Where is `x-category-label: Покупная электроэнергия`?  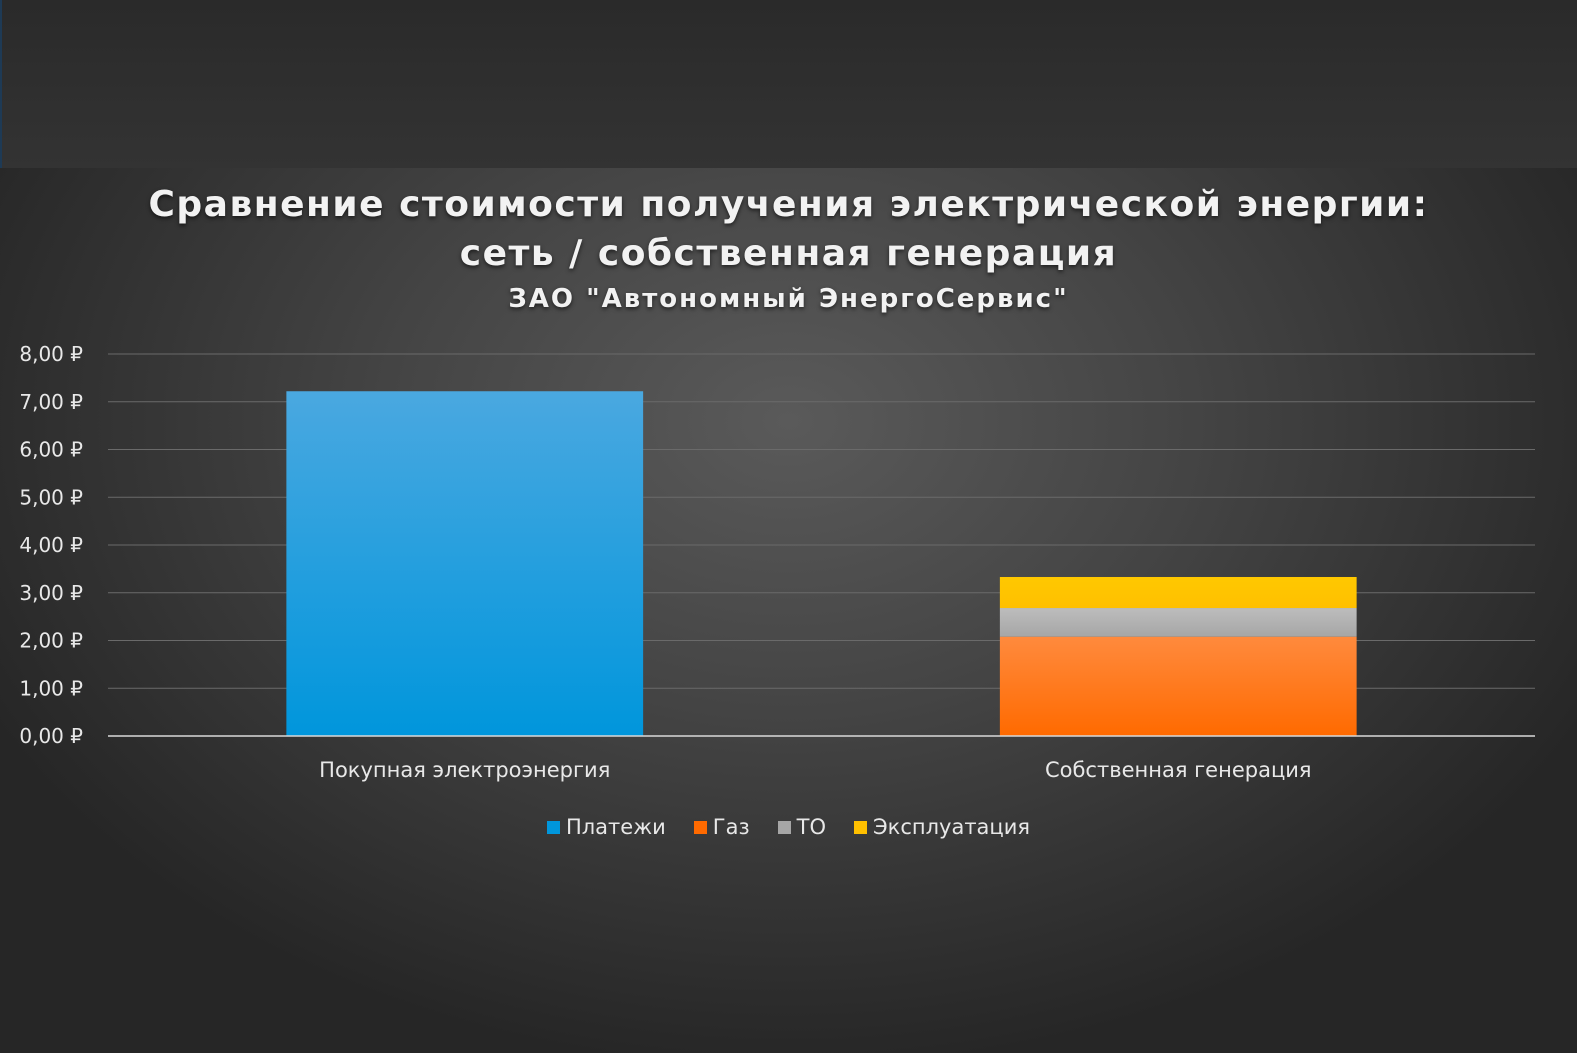 x-category-label: Покупная электроэнергия is located at coordinates (464, 770).